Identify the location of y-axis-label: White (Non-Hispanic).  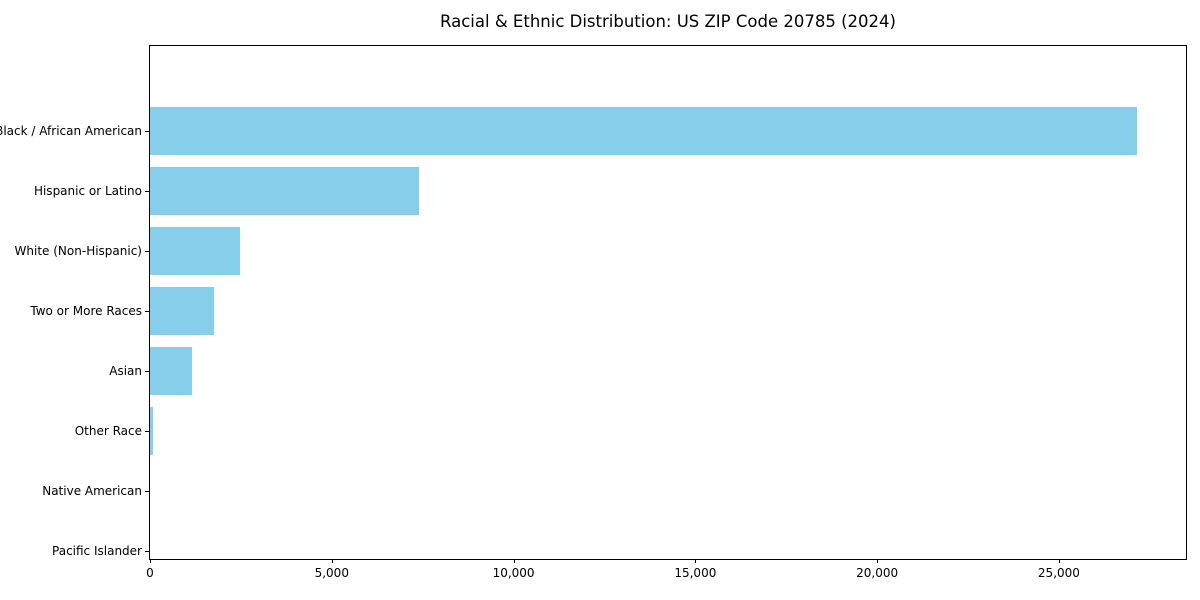
(78, 251).